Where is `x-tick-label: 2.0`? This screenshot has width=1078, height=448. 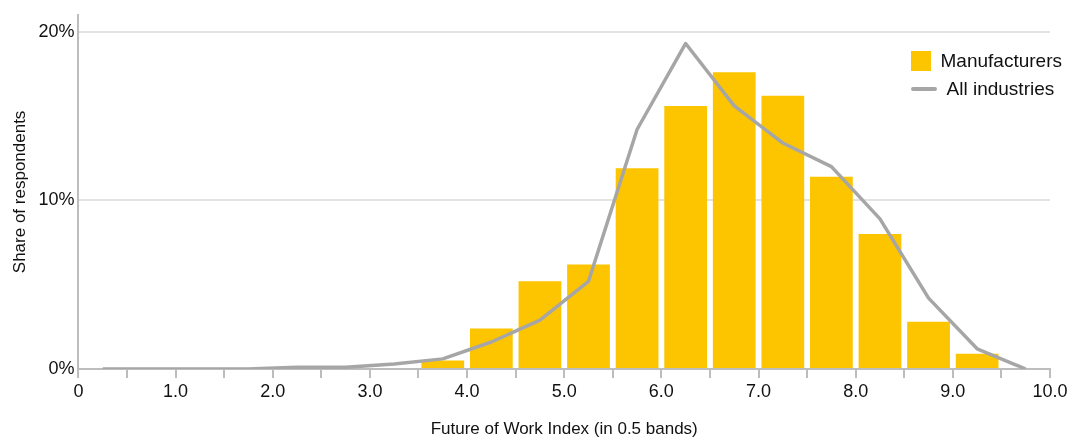 x-tick-label: 2.0 is located at coordinates (273, 390).